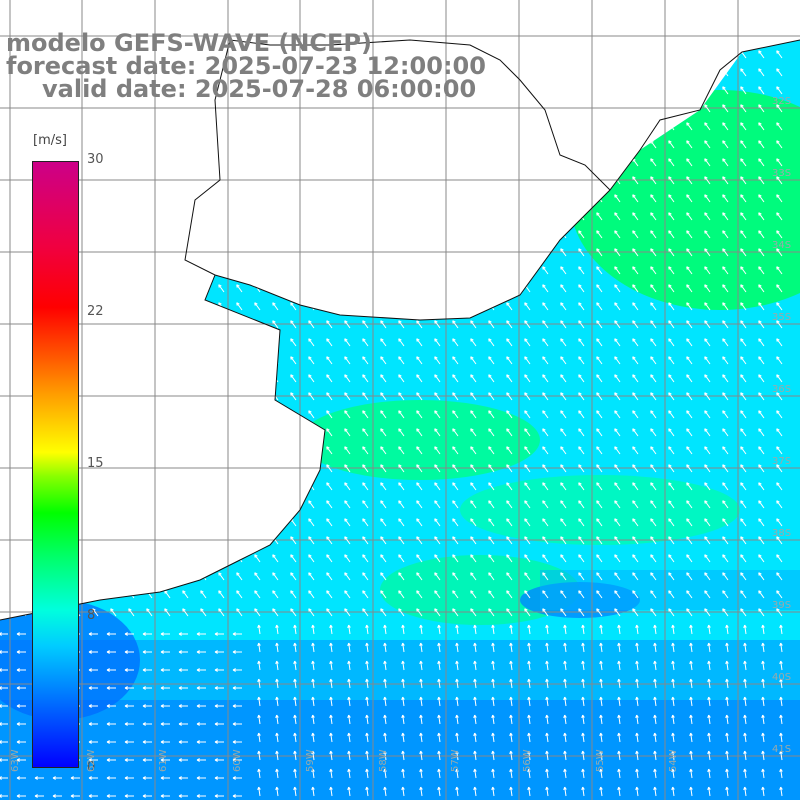 The width and height of the screenshot is (800, 800). Describe the element at coordinates (95, 159) in the screenshot. I see `colorbar-tick-30: 30` at that location.